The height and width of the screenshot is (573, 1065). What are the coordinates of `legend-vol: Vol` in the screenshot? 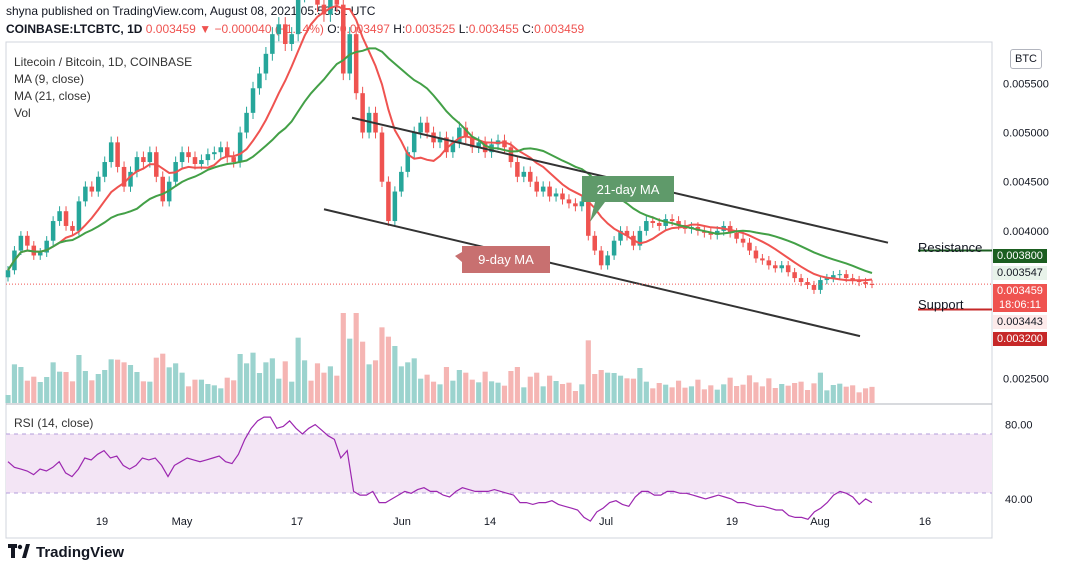 It's located at (22, 113).